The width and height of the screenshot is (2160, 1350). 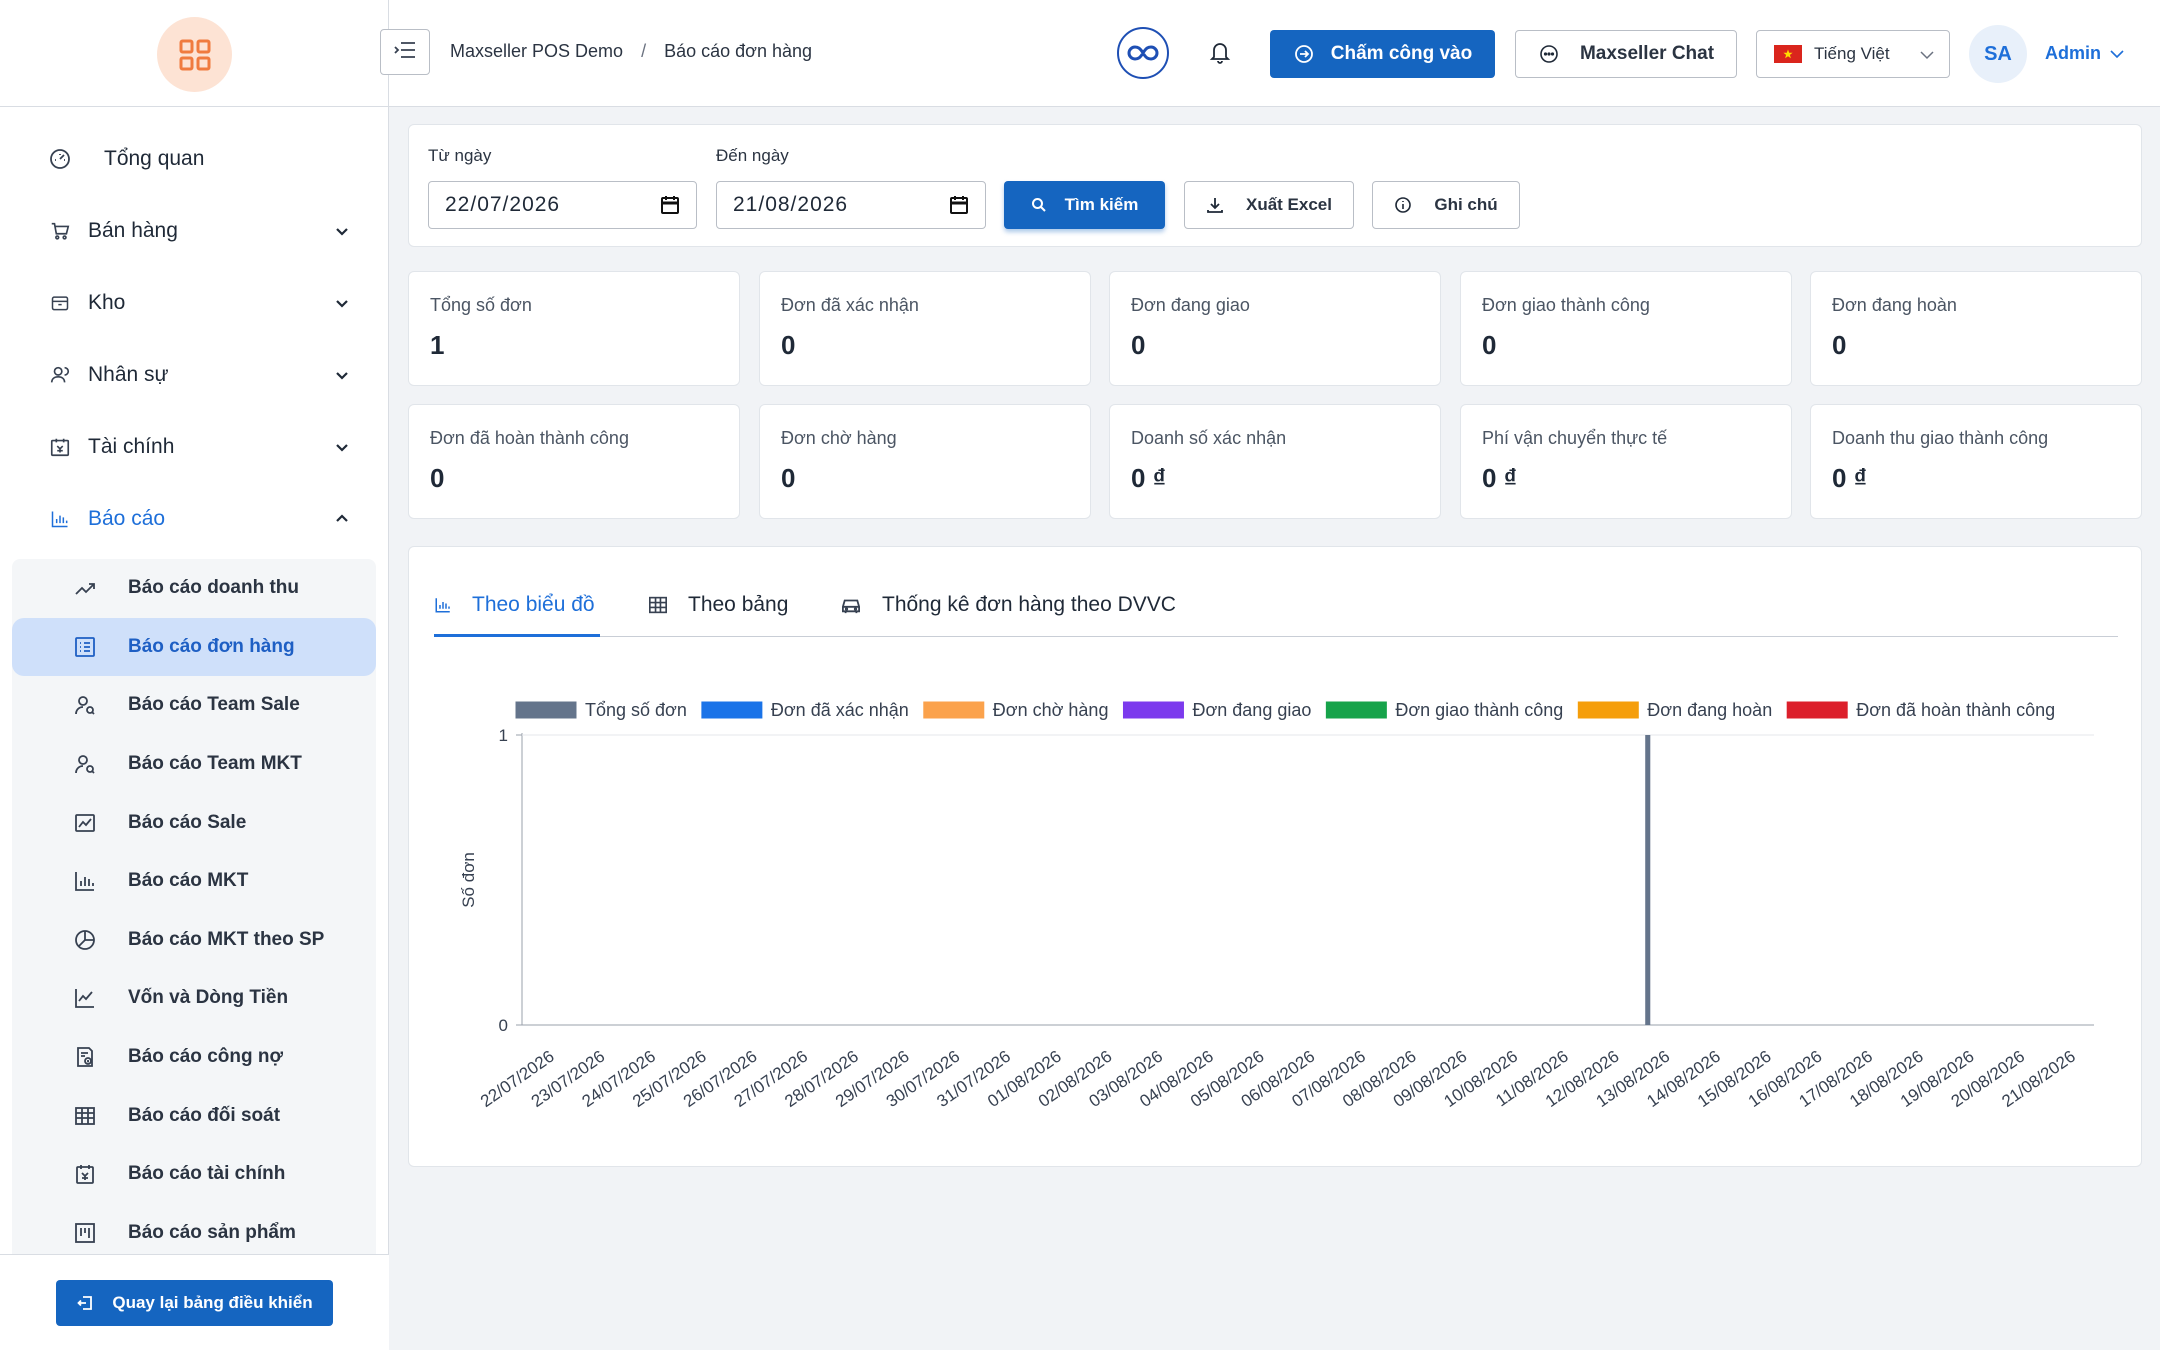 What do you see at coordinates (1269, 205) in the screenshot?
I see `export-excel-button: Xuất Excel` at bounding box center [1269, 205].